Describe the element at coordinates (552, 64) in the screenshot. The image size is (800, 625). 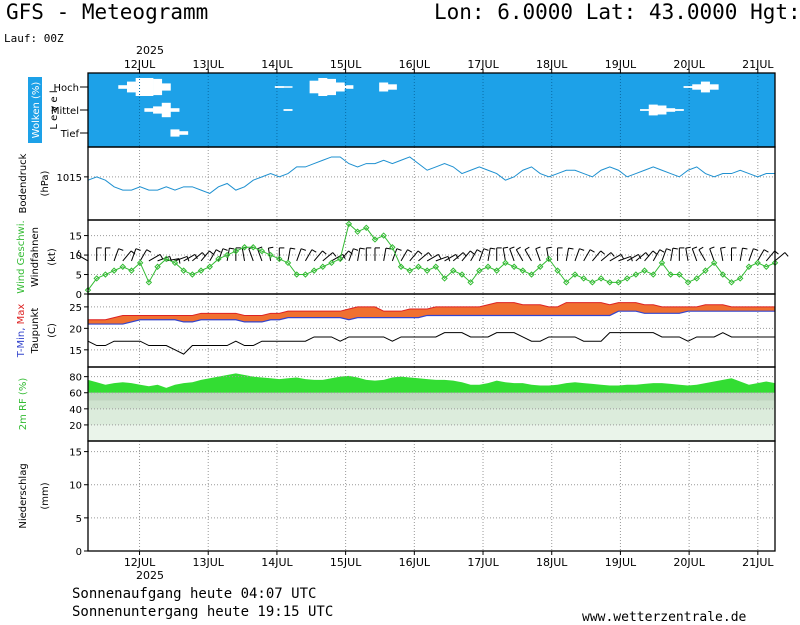
I see `date-label-top: 18JUL` at that location.